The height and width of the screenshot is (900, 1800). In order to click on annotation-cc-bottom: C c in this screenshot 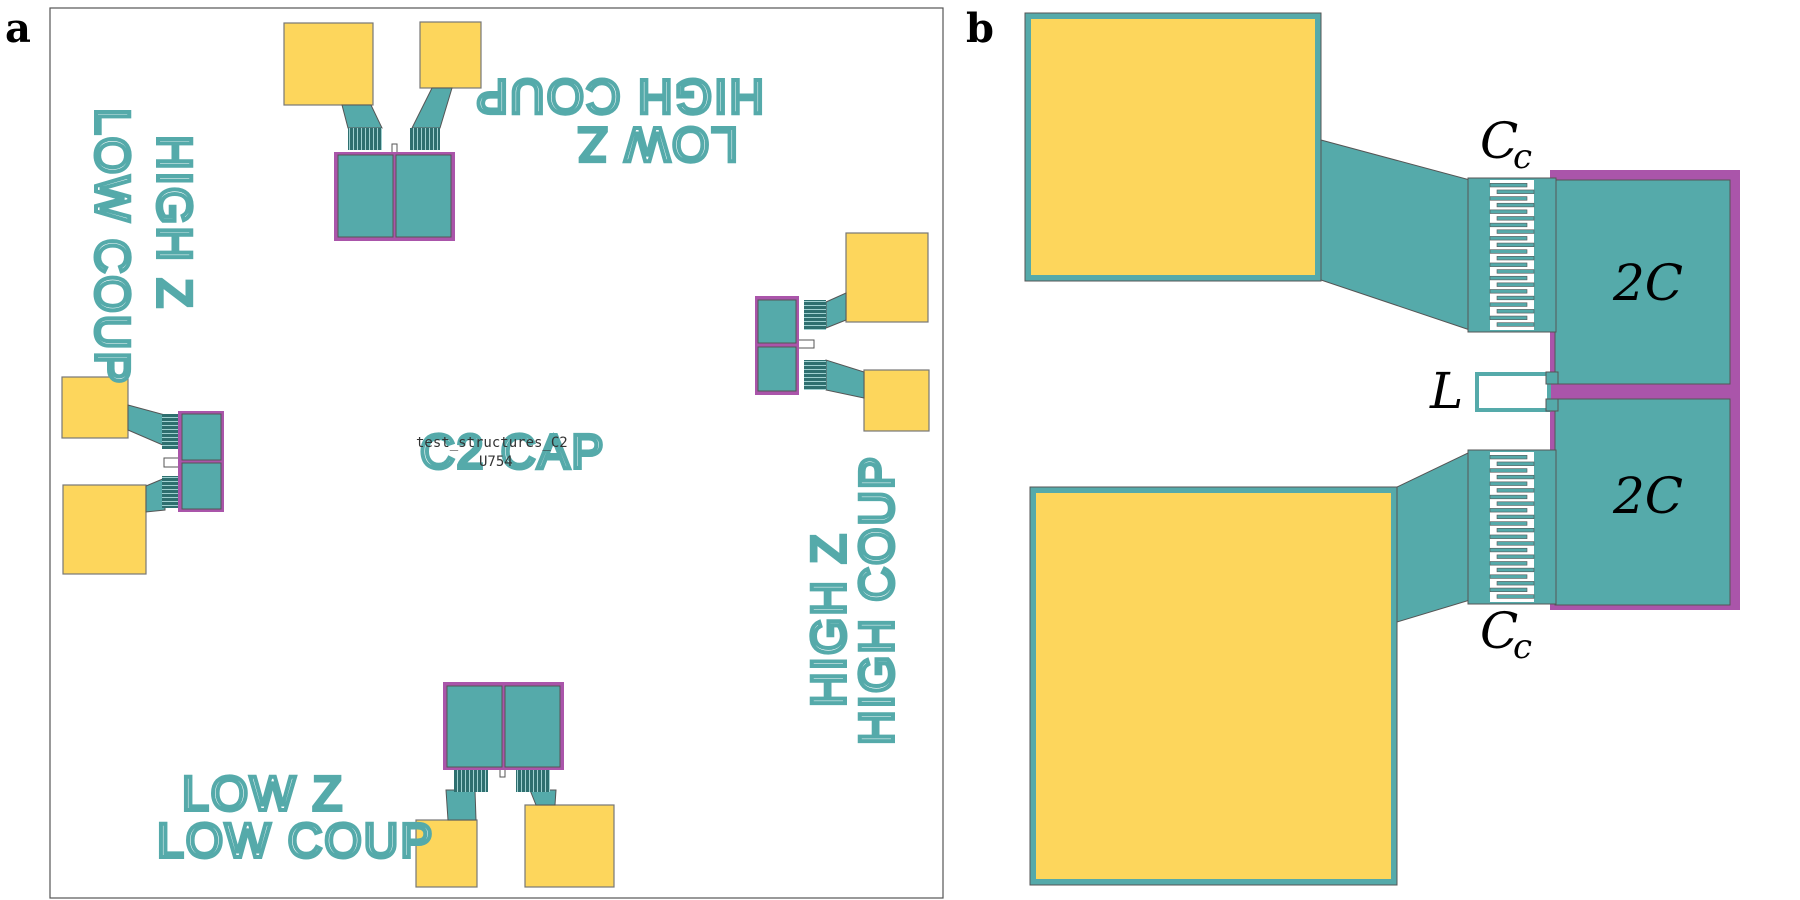, I will do `click(1506, 634)`.